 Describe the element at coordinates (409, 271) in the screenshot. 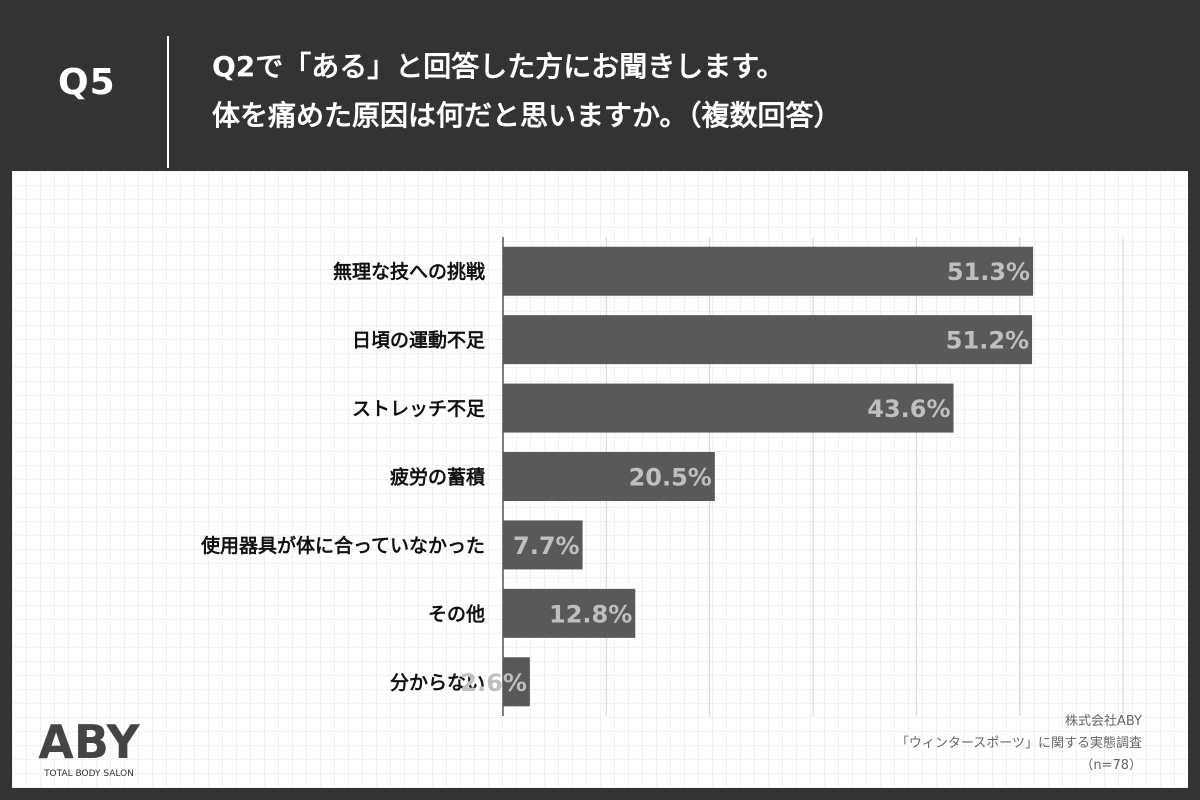

I see `category-label: 無理な技への挑戦` at that location.